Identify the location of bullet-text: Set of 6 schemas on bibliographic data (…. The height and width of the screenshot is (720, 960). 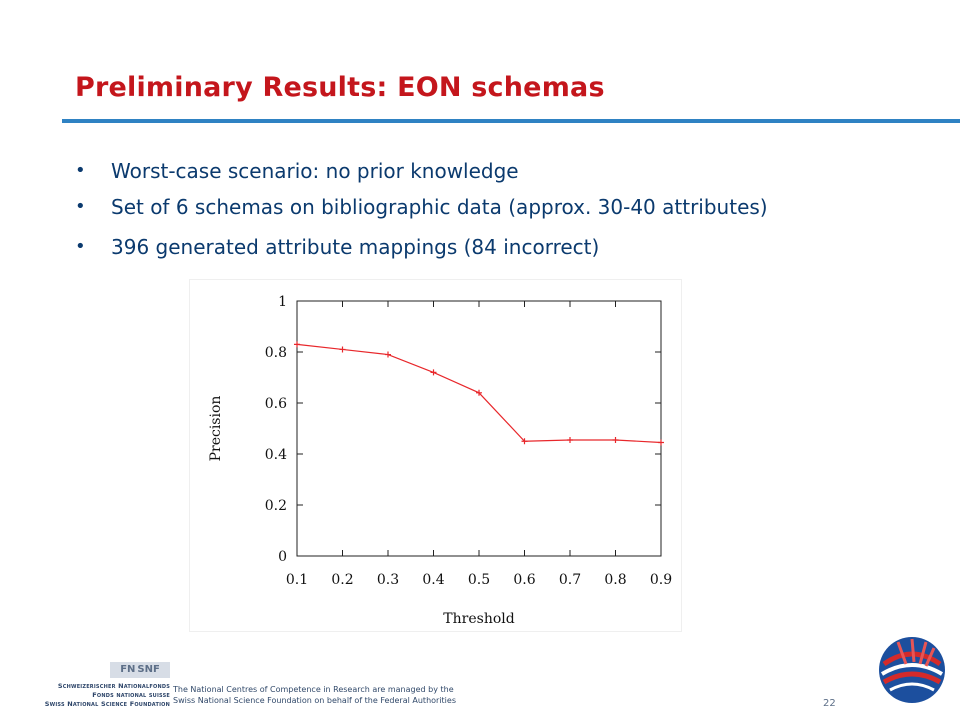
(439, 207).